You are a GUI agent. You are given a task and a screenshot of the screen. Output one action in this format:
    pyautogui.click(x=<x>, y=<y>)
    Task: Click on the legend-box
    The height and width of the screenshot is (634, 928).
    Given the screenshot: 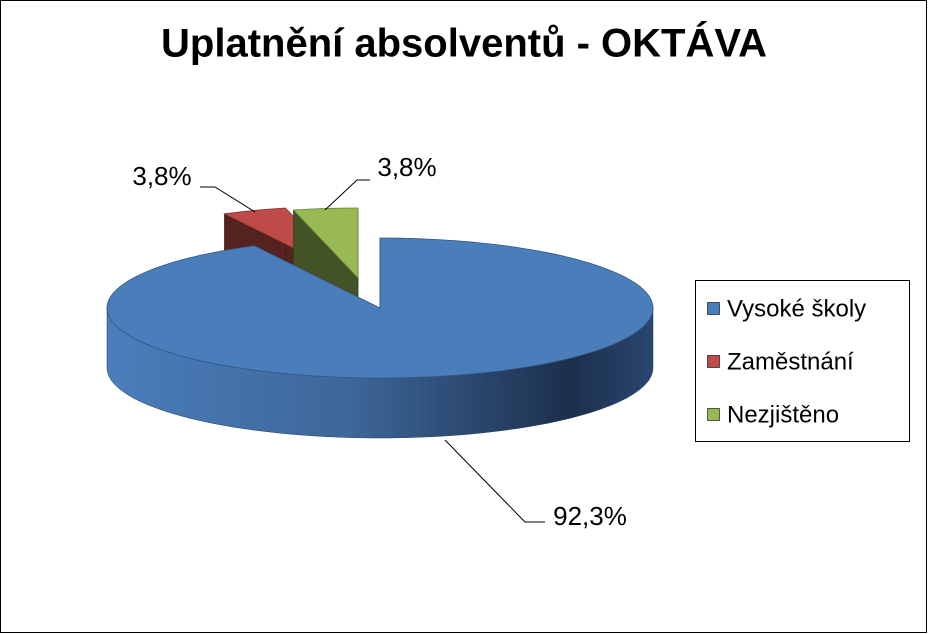 What is the action you would take?
    pyautogui.click(x=802, y=361)
    